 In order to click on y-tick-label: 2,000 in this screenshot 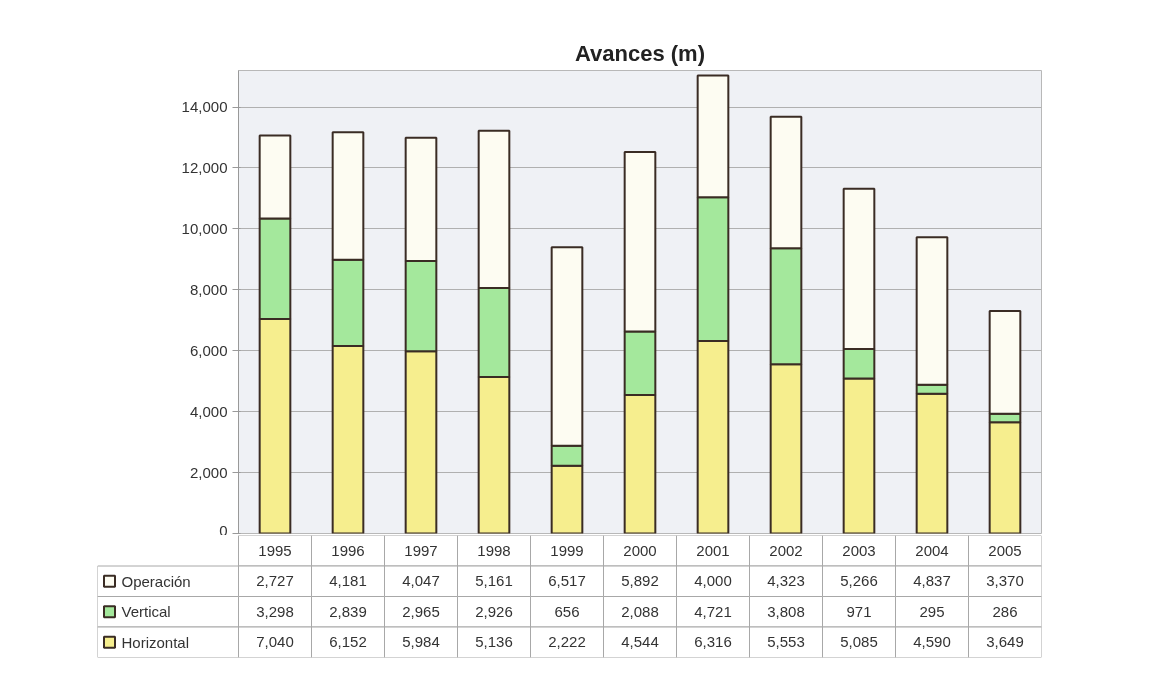, I will do `click(208, 472)`.